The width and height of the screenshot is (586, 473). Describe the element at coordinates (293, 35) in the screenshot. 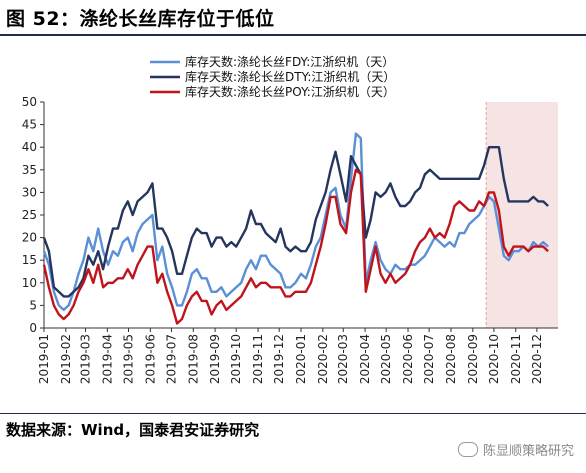

I see `title-divider` at that location.